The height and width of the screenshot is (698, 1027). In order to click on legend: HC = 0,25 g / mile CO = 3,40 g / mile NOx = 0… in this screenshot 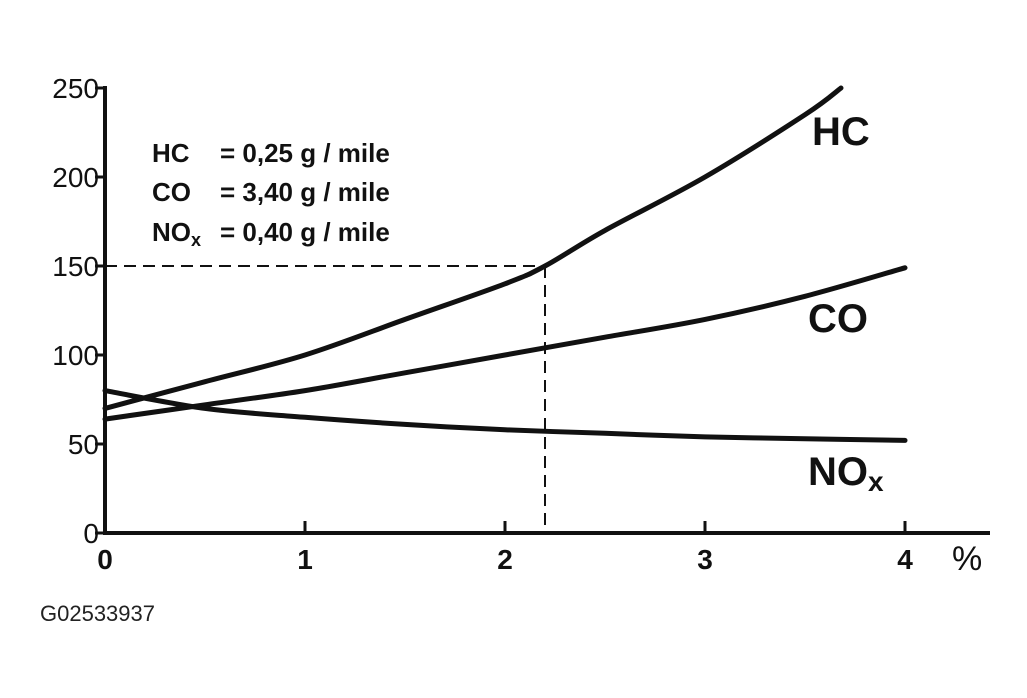, I will do `click(271, 194)`.